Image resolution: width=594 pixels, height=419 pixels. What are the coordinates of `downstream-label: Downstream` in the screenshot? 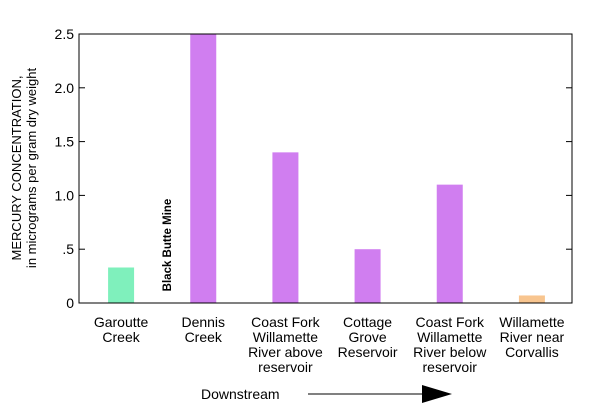 It's located at (240, 394).